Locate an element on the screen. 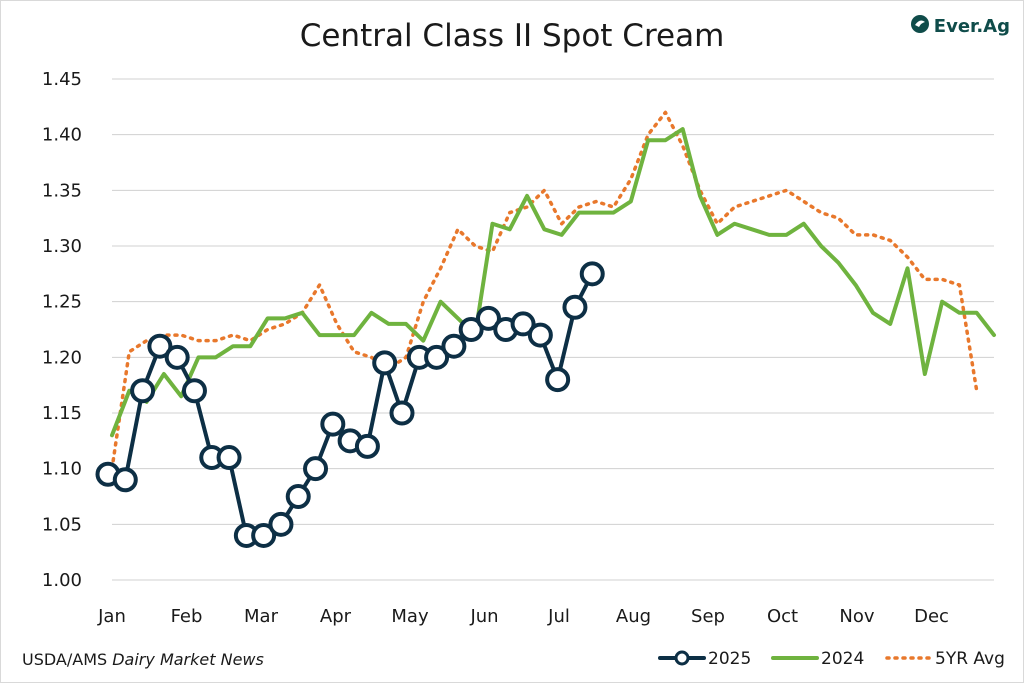 The image size is (1024, 683). y-tick-label: 1.20 is located at coordinates (62, 357).